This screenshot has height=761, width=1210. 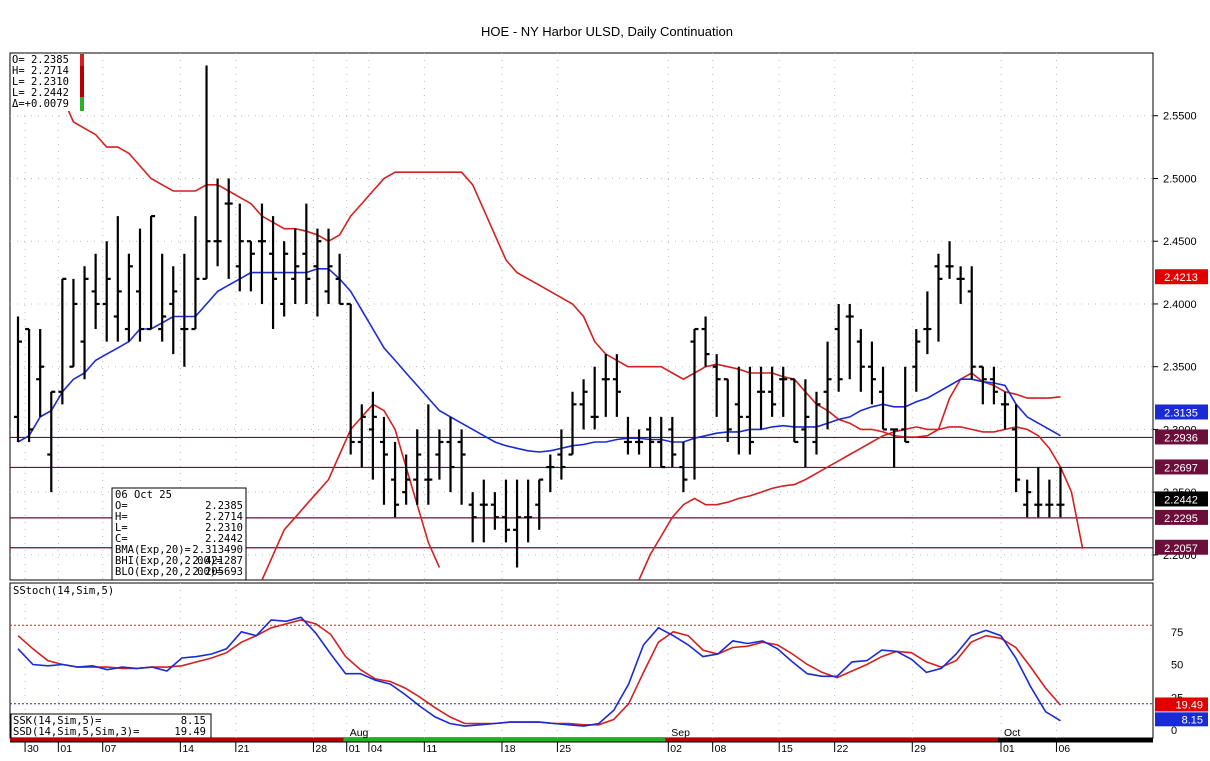 What do you see at coordinates (40, 71) in the screenshot?
I see `ohlc-readout-line: H= 2.2714` at bounding box center [40, 71].